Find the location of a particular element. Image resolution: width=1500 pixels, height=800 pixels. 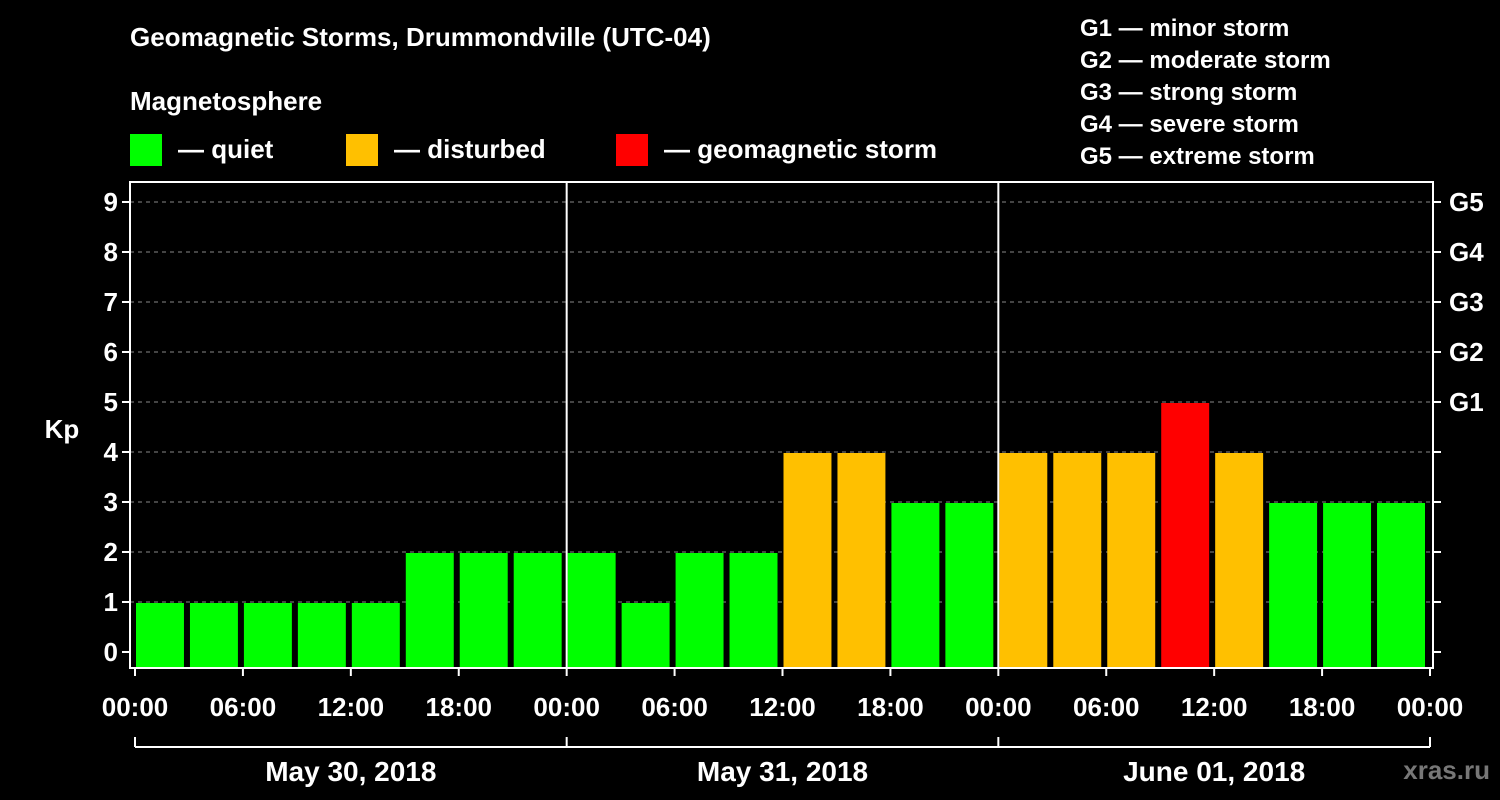

storm-scale-g1: G1 — minor storm is located at coordinates (1185, 28).